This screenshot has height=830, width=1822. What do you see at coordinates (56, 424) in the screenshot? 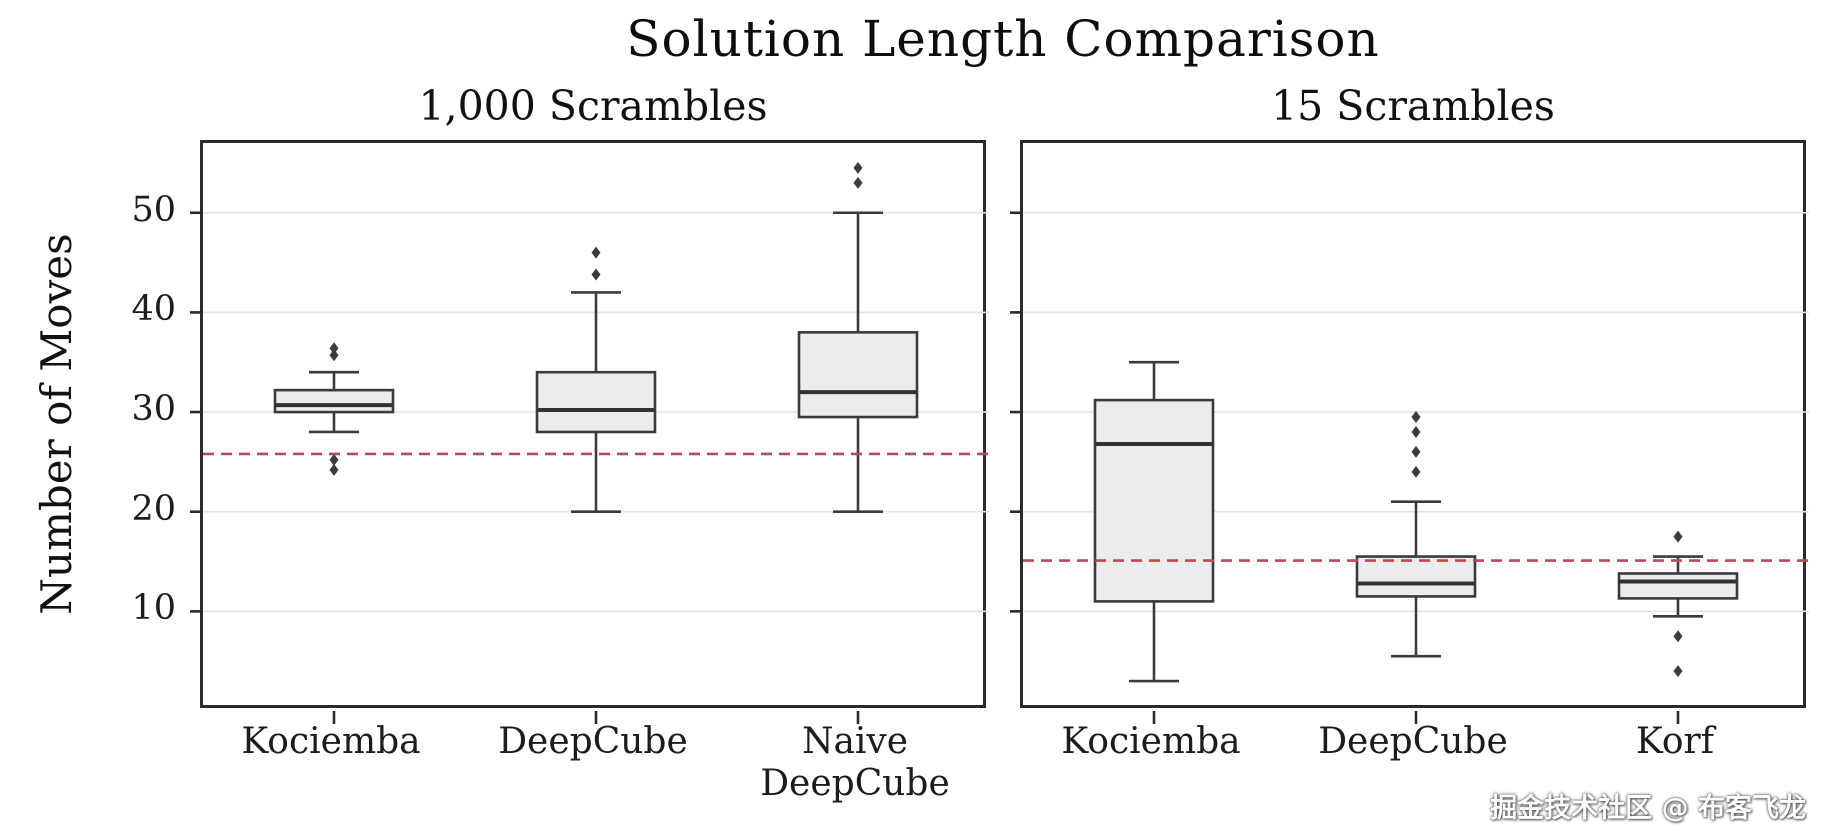
I see `y-axis-label: Number of Moves` at bounding box center [56, 424].